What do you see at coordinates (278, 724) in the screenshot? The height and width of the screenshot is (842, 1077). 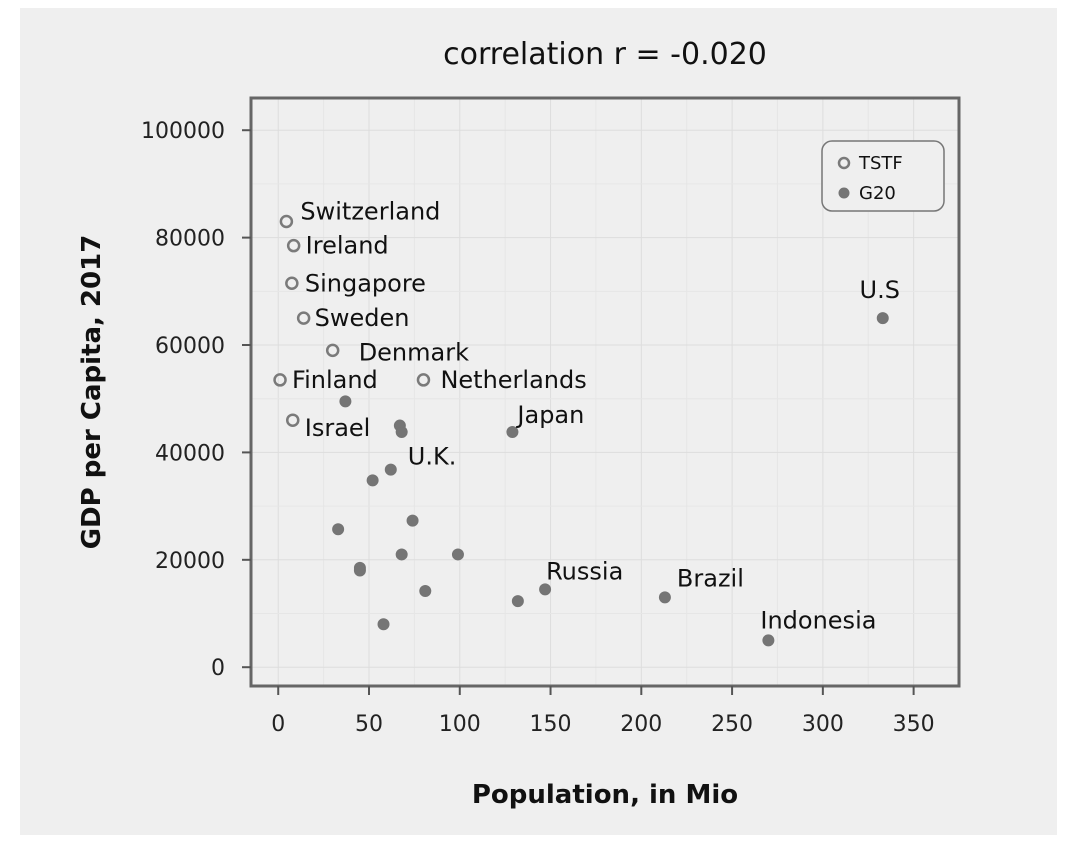 I see `x-tick-label: 0` at bounding box center [278, 724].